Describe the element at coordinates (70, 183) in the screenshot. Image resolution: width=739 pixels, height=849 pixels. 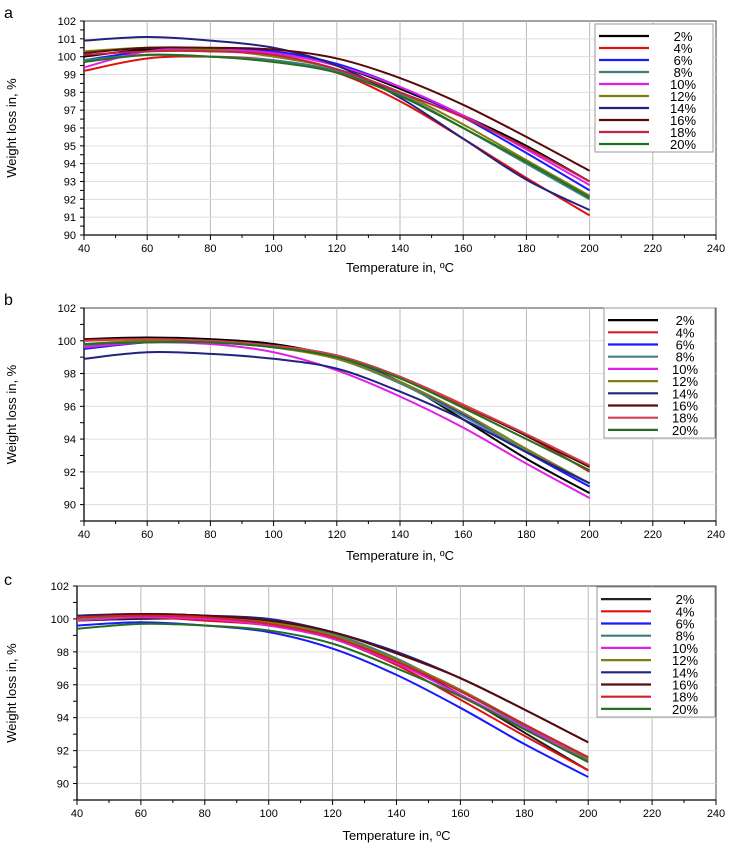
I see `y-tick-label: 93` at that location.